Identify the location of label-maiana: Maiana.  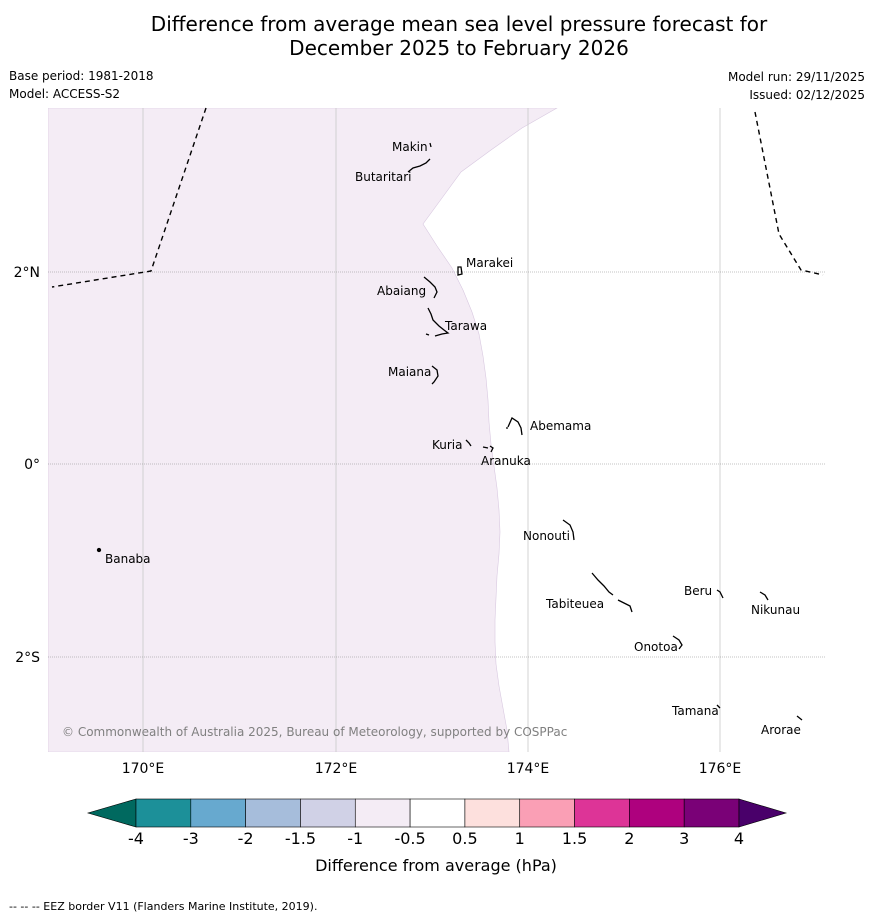
(409, 372).